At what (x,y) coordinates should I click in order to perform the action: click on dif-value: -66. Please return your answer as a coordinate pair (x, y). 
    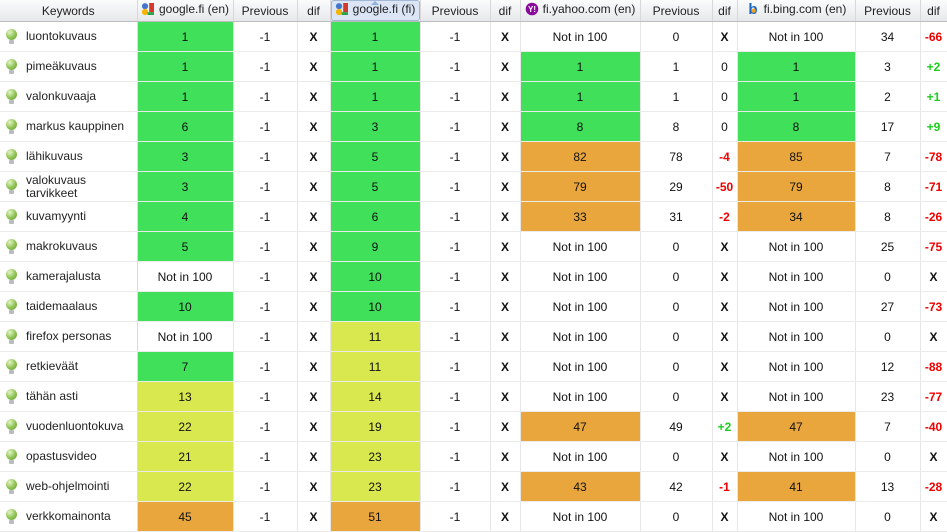
    Looking at the image, I should click on (933, 36).